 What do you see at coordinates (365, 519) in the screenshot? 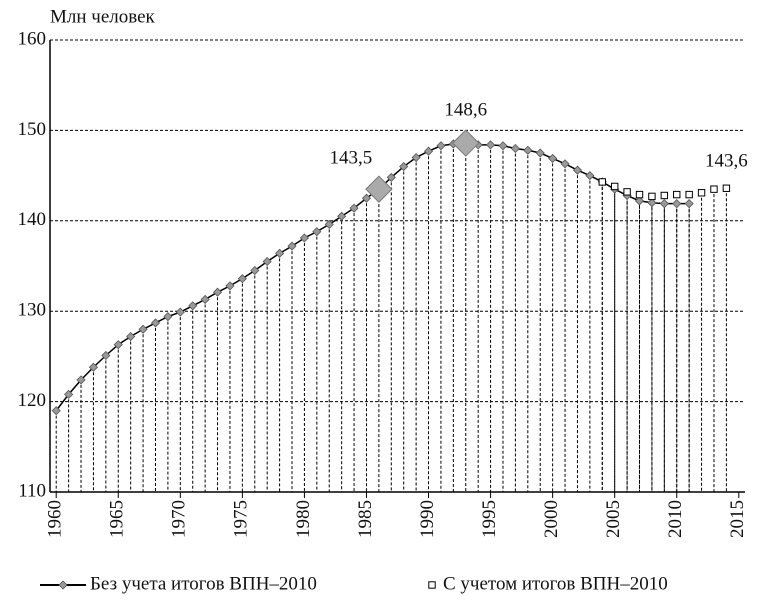
I see `x-tick-label: 1985` at bounding box center [365, 519].